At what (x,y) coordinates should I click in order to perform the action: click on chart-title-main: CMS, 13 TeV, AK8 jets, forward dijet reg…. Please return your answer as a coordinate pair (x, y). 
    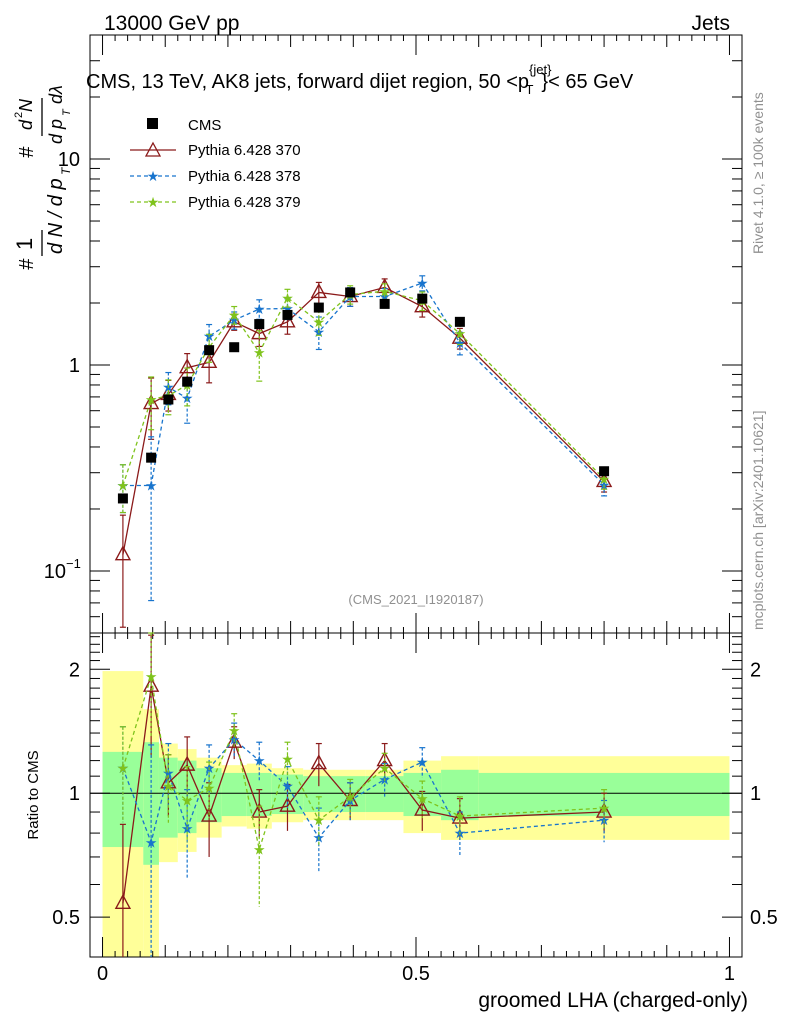
    Looking at the image, I should click on (307, 82).